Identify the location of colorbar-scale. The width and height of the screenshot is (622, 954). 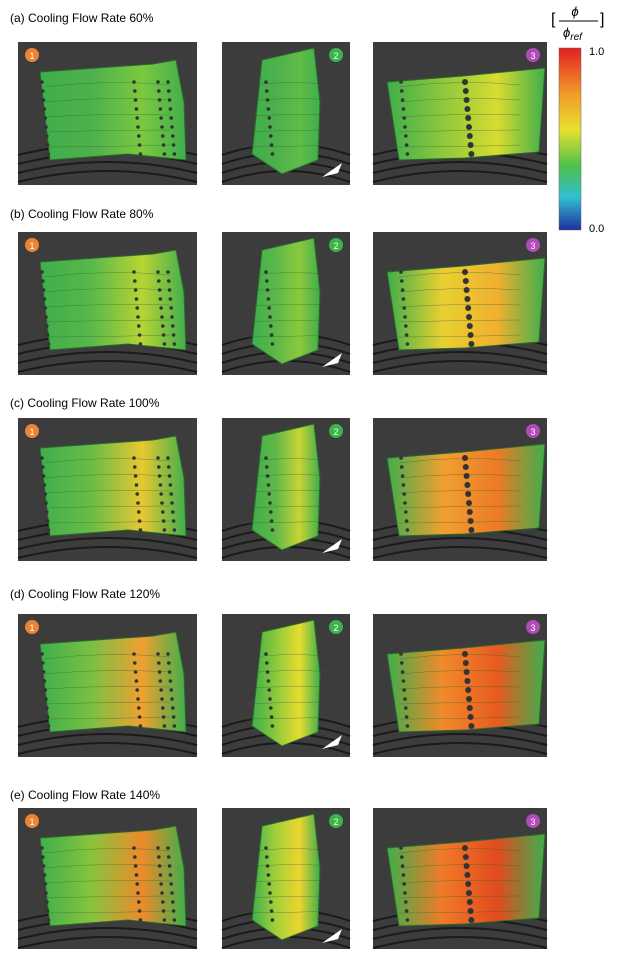
(570, 139).